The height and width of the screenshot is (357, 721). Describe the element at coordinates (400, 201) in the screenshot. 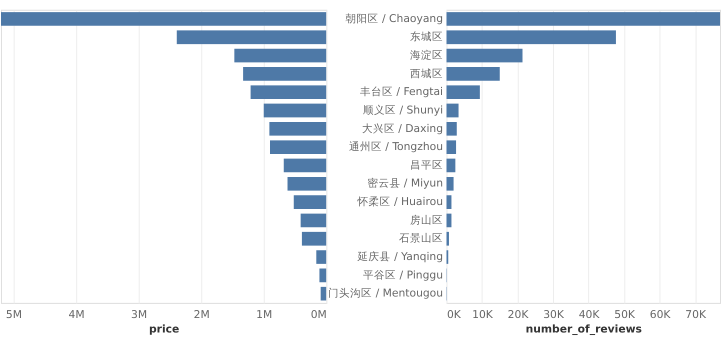

I see `y-tick-label: 怀柔区 / Huairou` at that location.